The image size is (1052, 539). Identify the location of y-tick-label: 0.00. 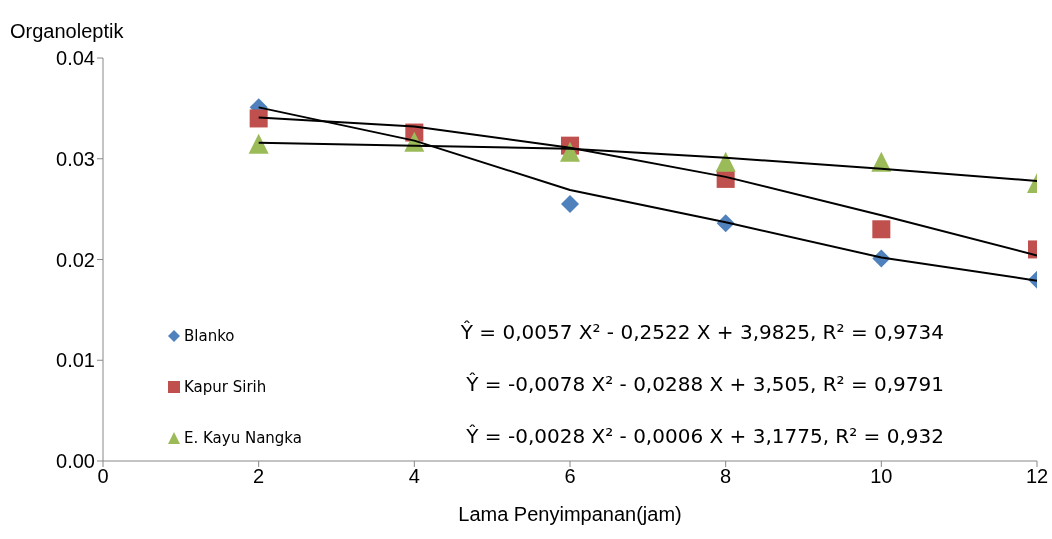
(75, 461).